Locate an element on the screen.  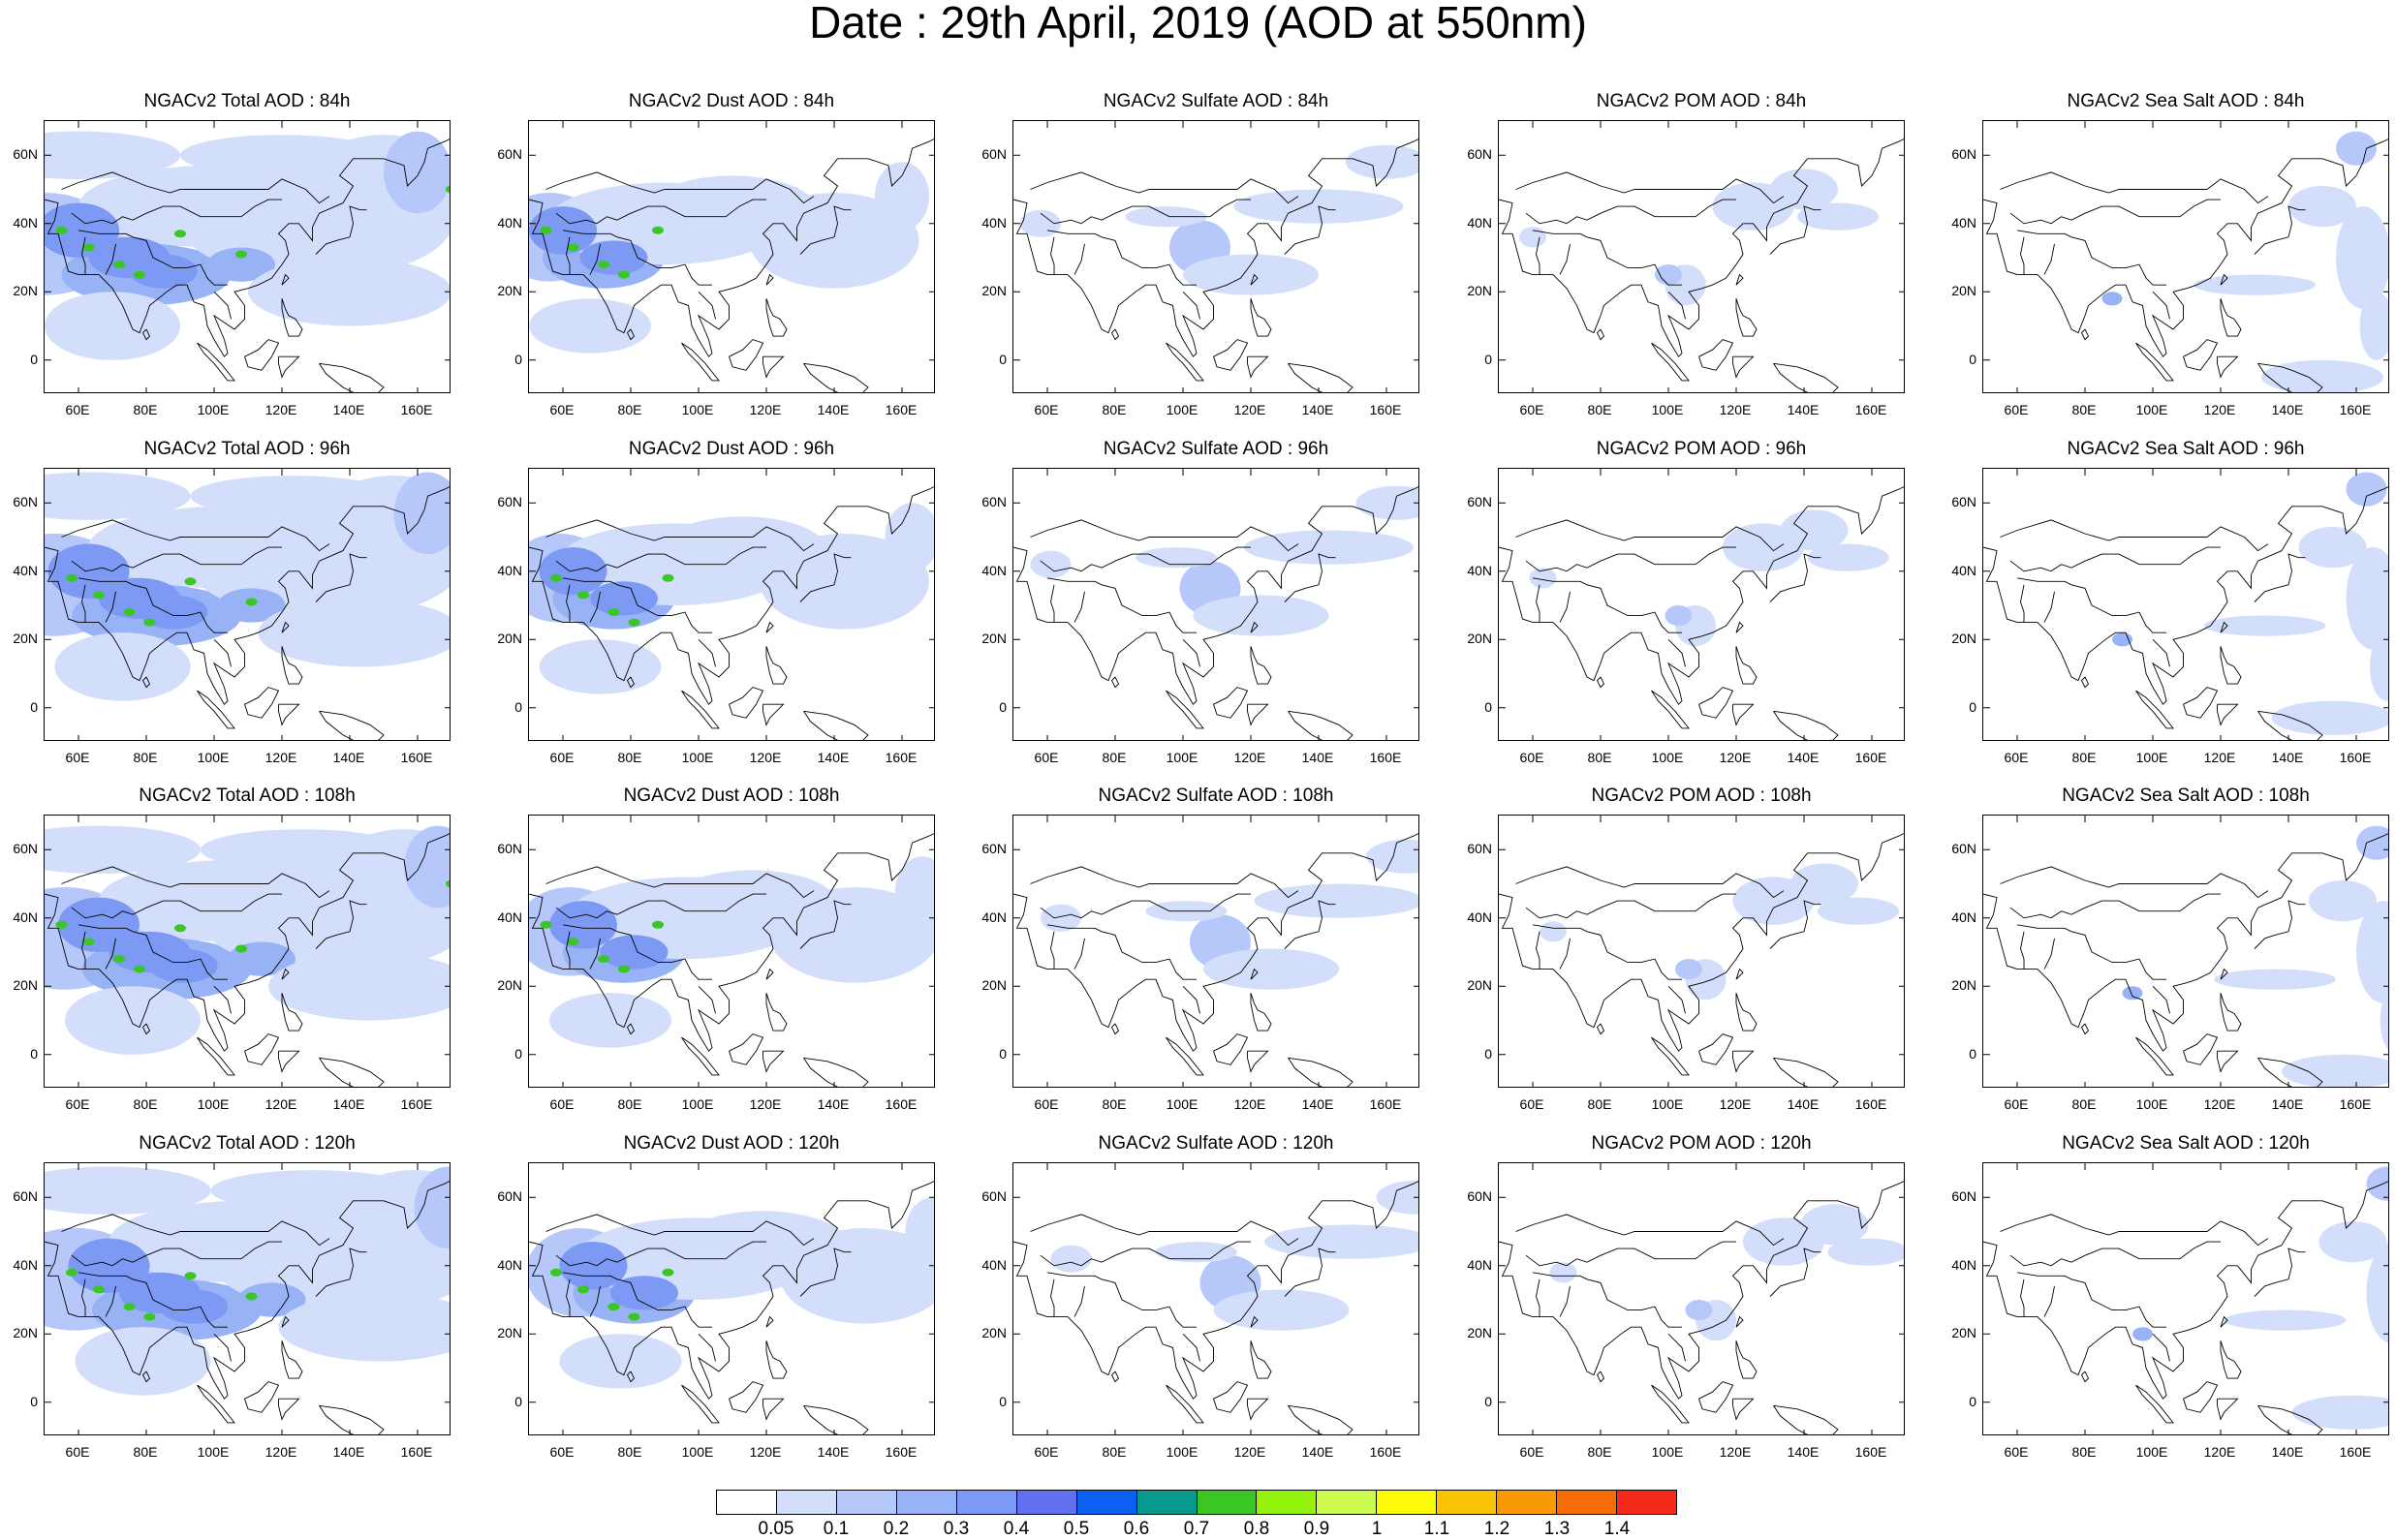
colorbar-label: 1 is located at coordinates (1377, 1529).